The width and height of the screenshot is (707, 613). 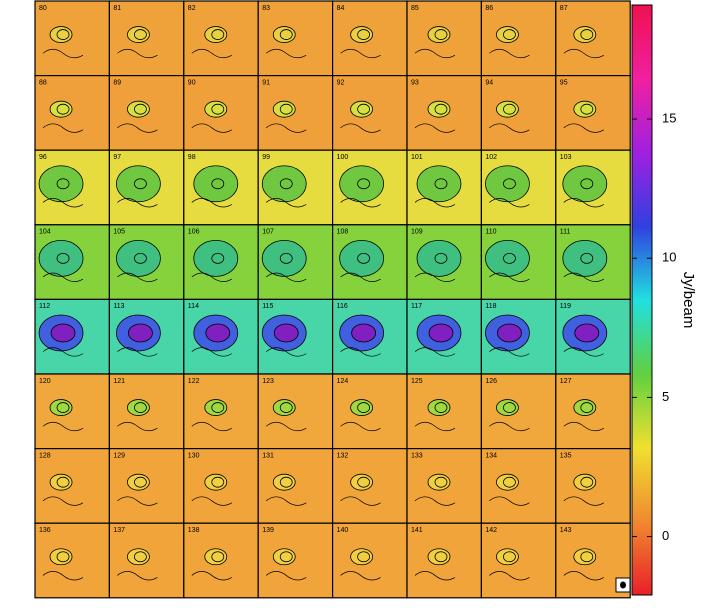 What do you see at coordinates (119, 232) in the screenshot?
I see `channel-label: 105` at bounding box center [119, 232].